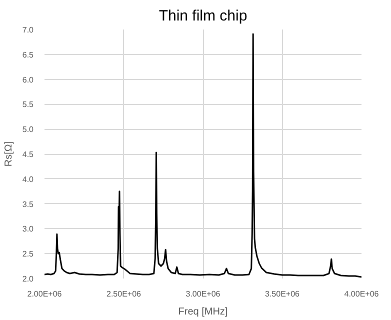 The image size is (391, 320). What do you see at coordinates (28, 30) in the screenshot?
I see `y-tick-label: 7.0` at bounding box center [28, 30].